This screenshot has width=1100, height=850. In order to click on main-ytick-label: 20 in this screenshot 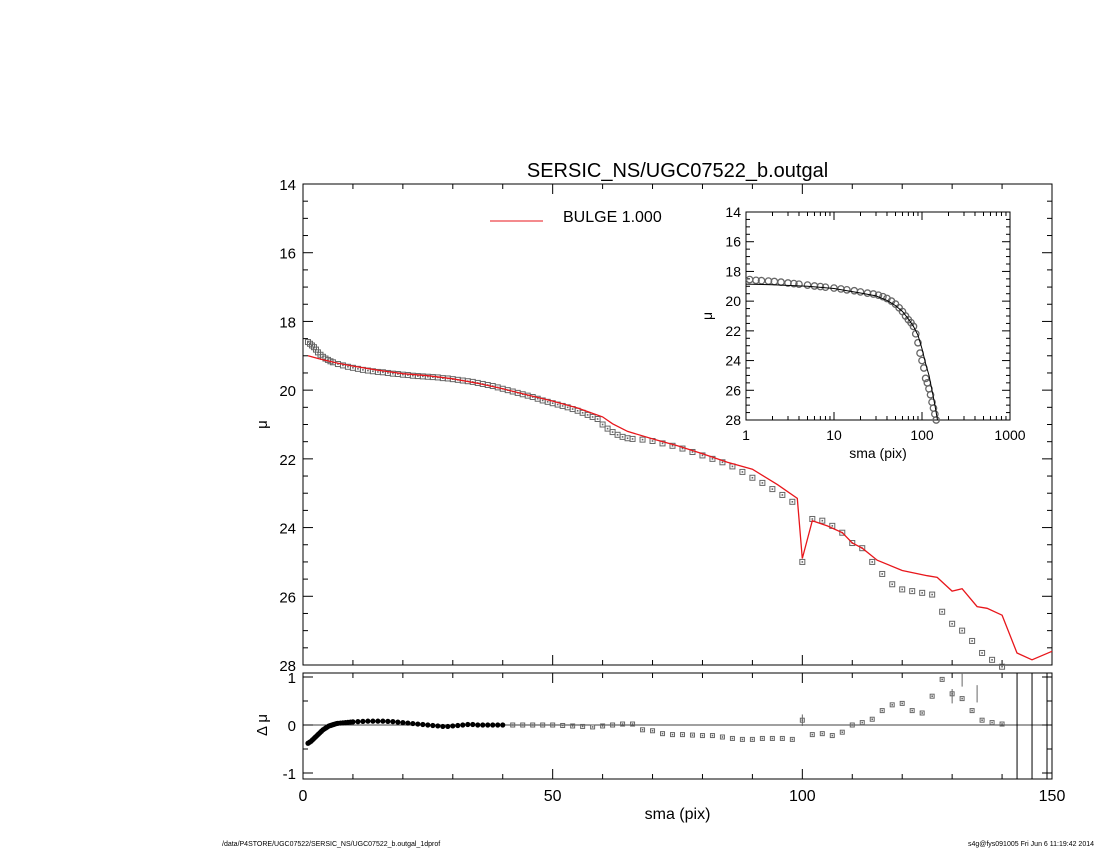, I will do `click(287, 391)`.